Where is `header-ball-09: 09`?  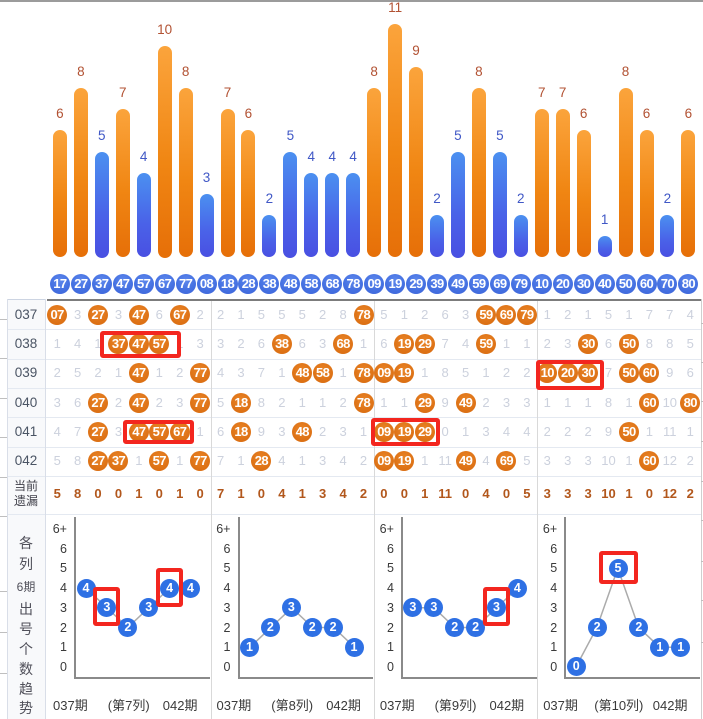
header-ball-09: 09 is located at coordinates (374, 284).